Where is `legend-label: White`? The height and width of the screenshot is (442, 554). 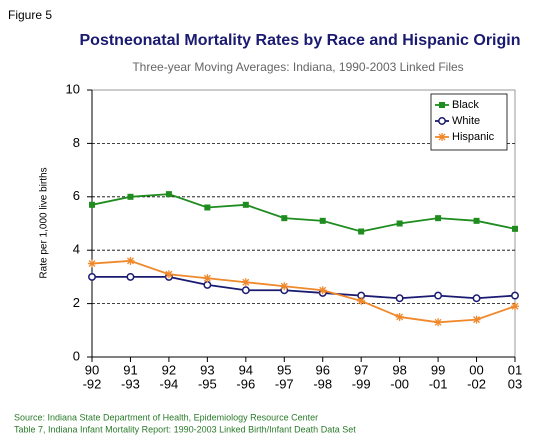
legend-label: White is located at coordinates (466, 121).